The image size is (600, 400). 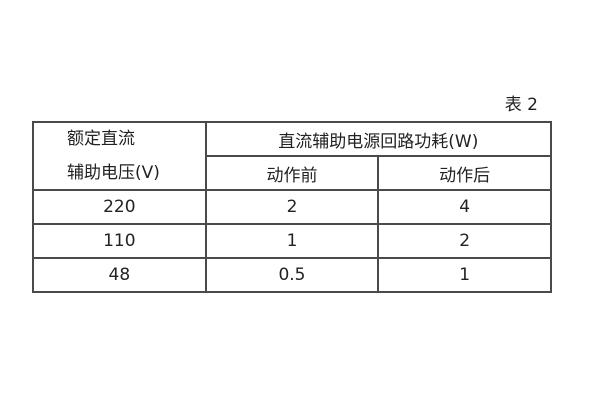 I want to click on cell-voltage-48: 48, so click(x=119, y=275).